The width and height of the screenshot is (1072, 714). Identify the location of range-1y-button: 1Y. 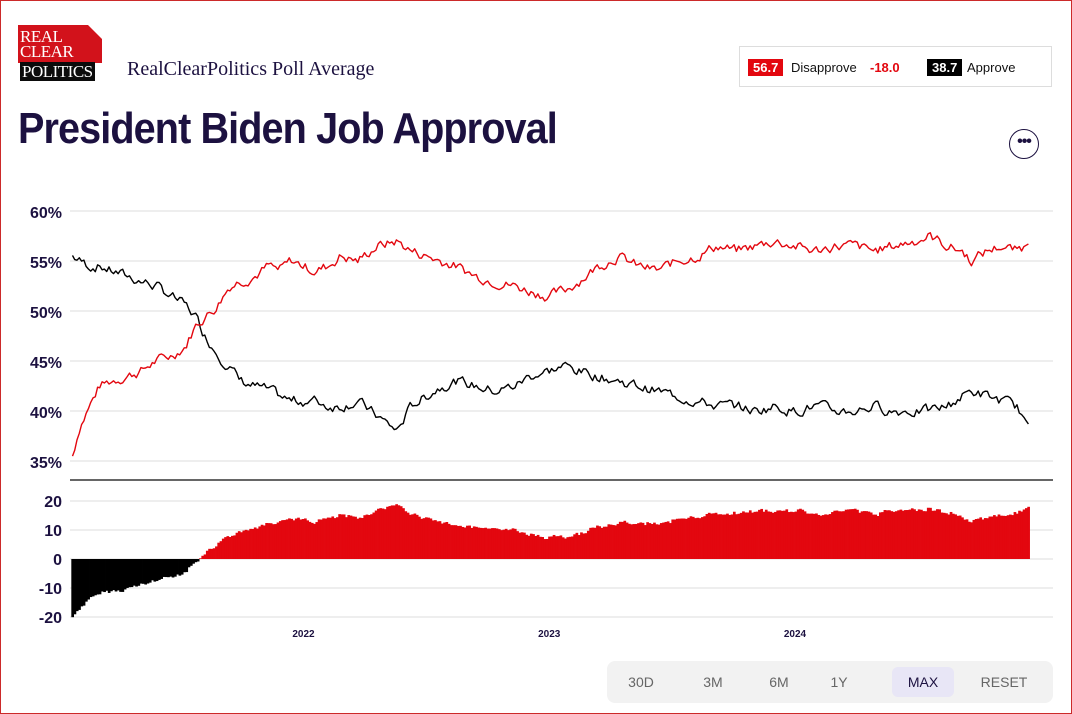
(839, 682).